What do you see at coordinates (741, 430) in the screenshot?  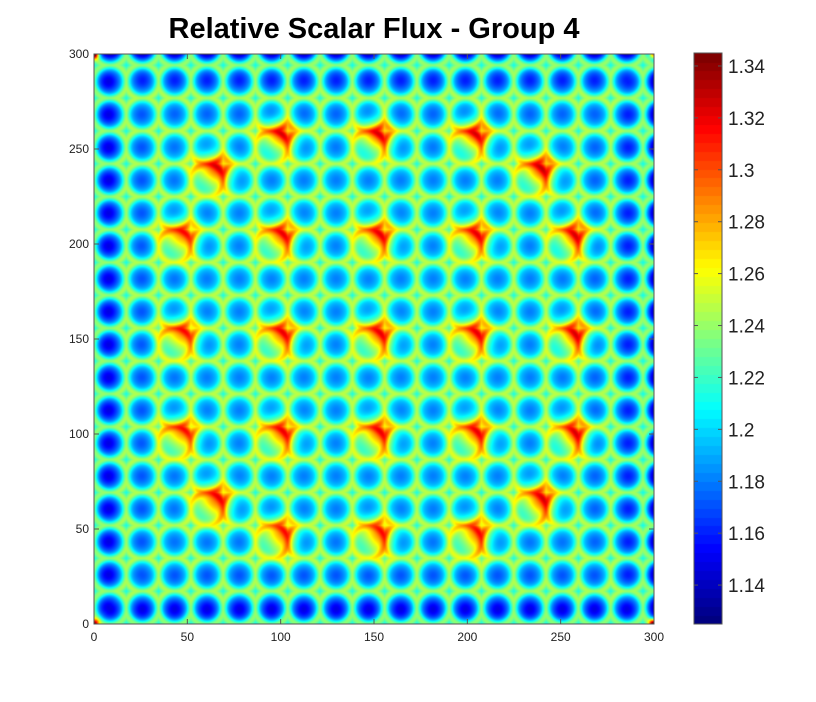 I see `colorbar-tick-label: 1.2` at bounding box center [741, 430].